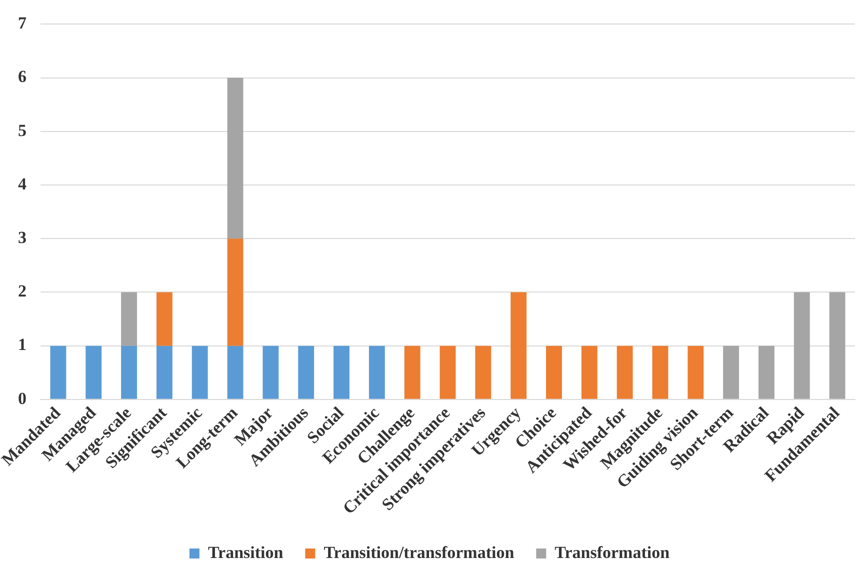 Image resolution: width=863 pixels, height=572 pixels. What do you see at coordinates (22, 76) in the screenshot?
I see `y-tick-label: 6` at bounding box center [22, 76].